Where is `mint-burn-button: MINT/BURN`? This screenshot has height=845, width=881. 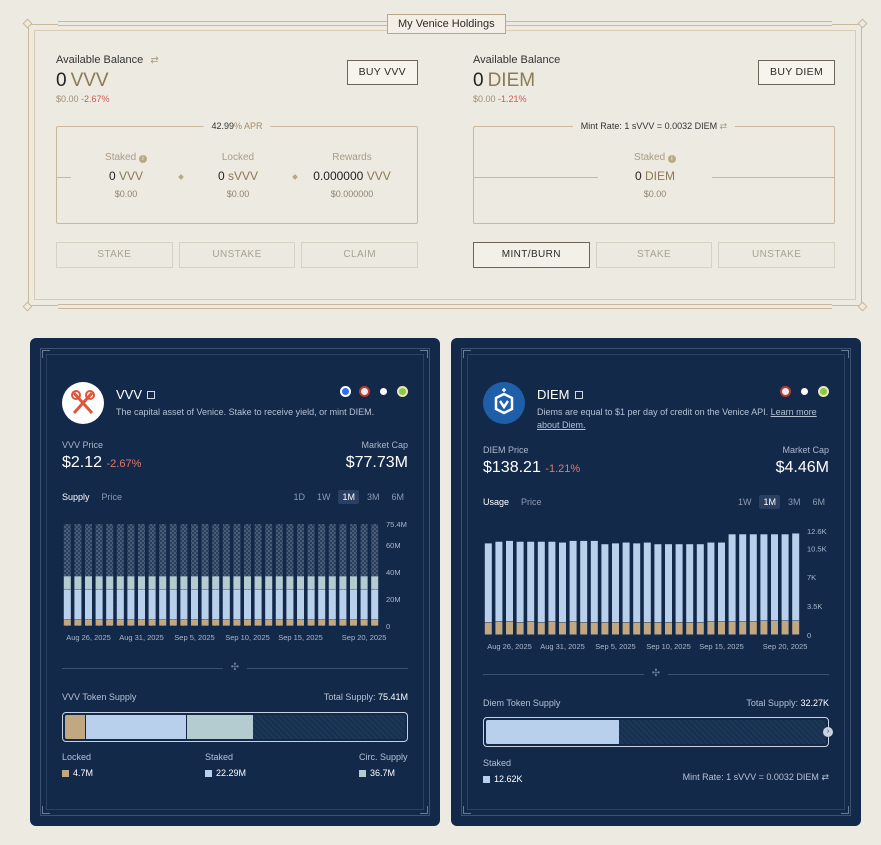 mint-burn-button: MINT/BURN is located at coordinates (531, 255).